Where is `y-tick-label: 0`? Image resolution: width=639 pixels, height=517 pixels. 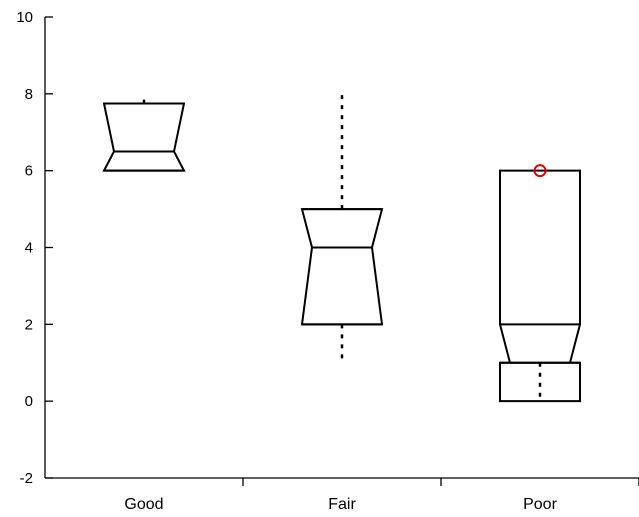
y-tick-label: 0 is located at coordinates (29, 401).